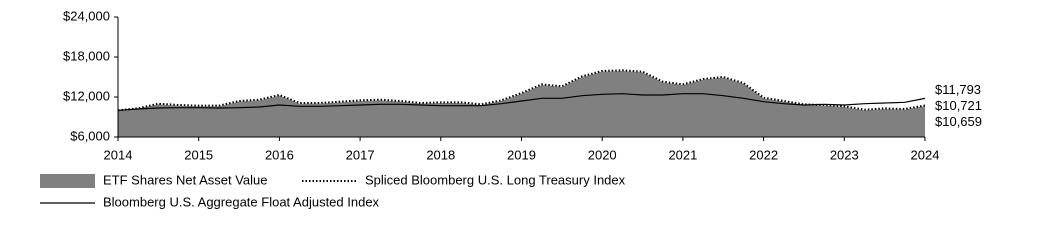 This screenshot has height=240, width=1048. What do you see at coordinates (86, 15) in the screenshot?
I see `y-tick-label: $24,000` at bounding box center [86, 15].